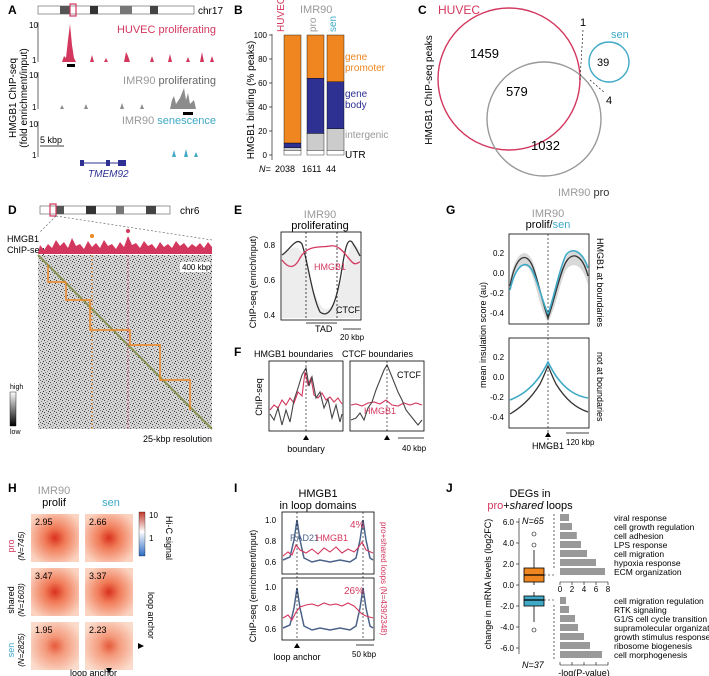 The image size is (709, 676). I want to click on j-bars-up, so click(582, 544).